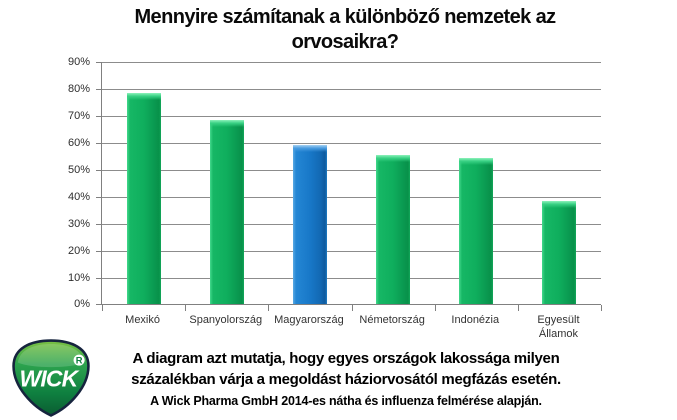 Image resolution: width=677 pixels, height=420 pixels. What do you see at coordinates (142, 320) in the screenshot?
I see `x-axis-category-label: Mexikó` at bounding box center [142, 320].